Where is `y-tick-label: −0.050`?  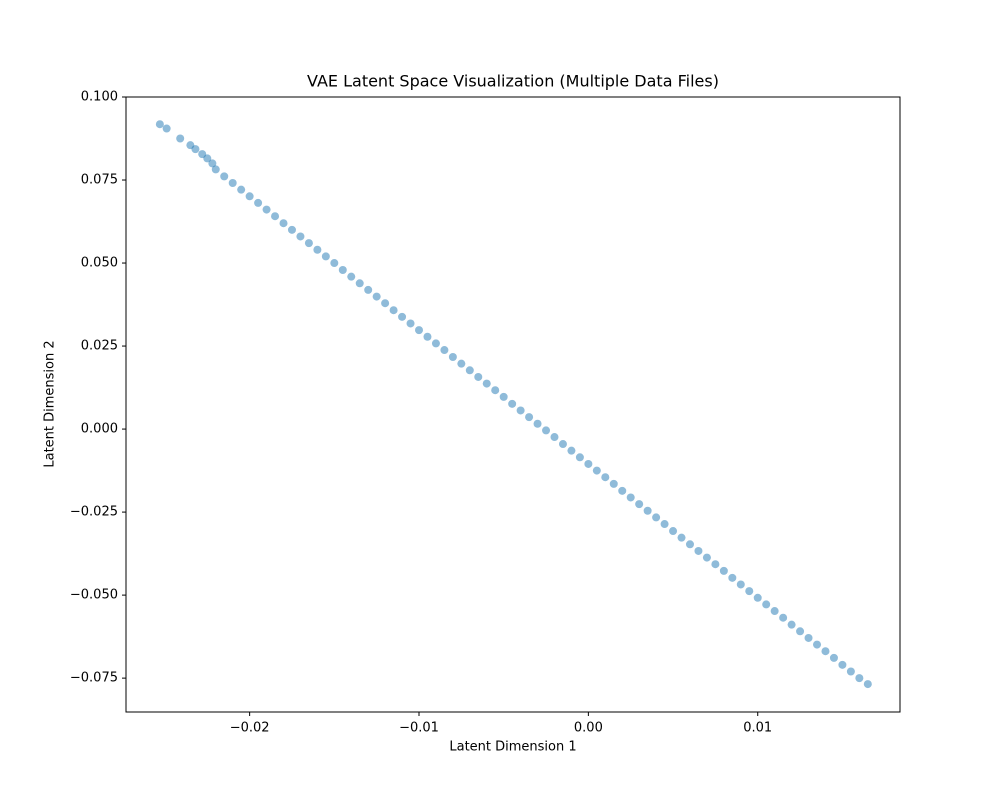 y-tick-label: −0.050 is located at coordinates (94, 595).